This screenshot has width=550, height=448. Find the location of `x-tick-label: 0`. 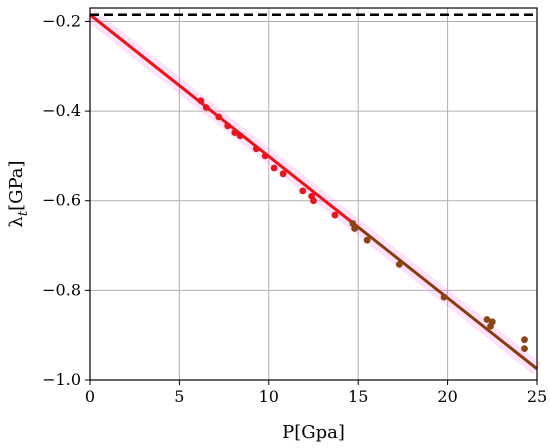

x-tick-label: 0 is located at coordinates (90, 396).